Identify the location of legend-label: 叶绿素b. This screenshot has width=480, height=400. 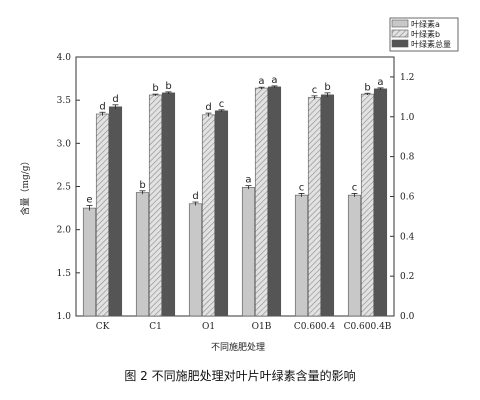
(425, 34).